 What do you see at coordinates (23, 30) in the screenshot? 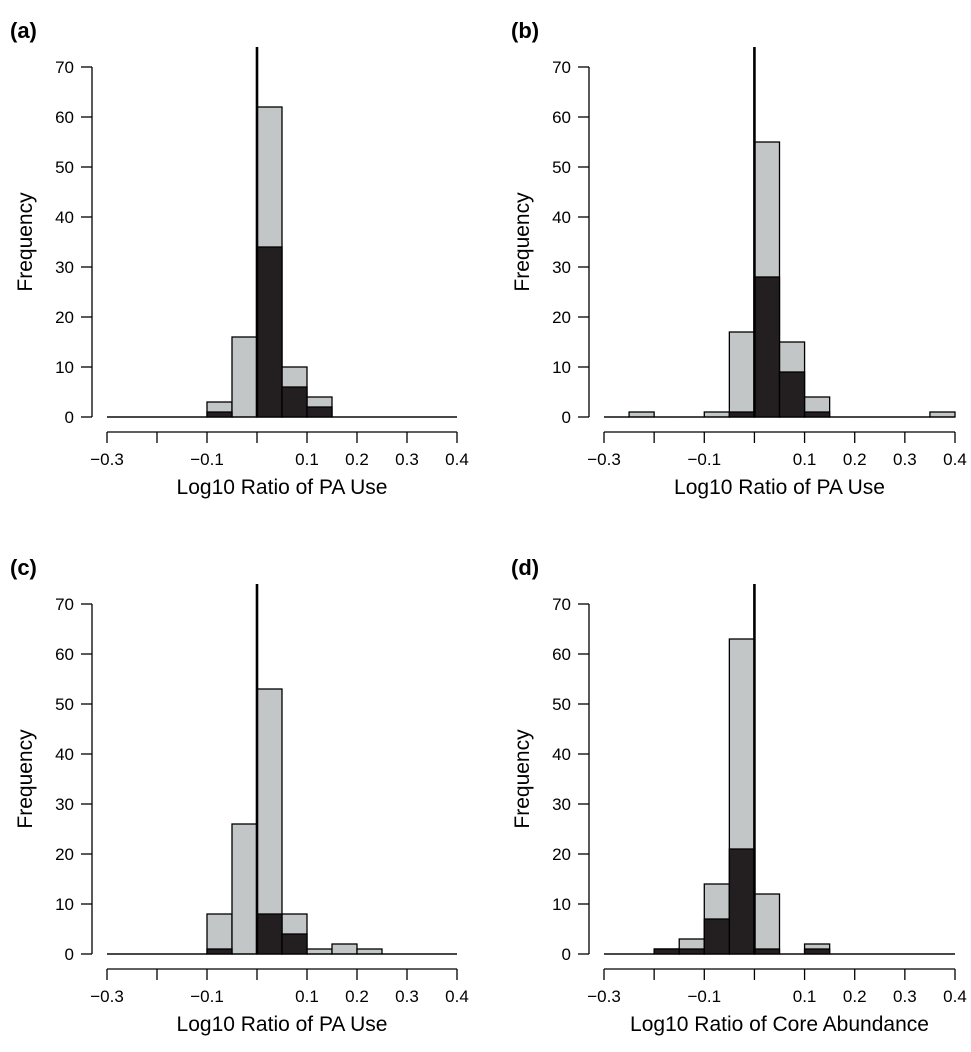
I see `panel-label: (a)` at bounding box center [23, 30].